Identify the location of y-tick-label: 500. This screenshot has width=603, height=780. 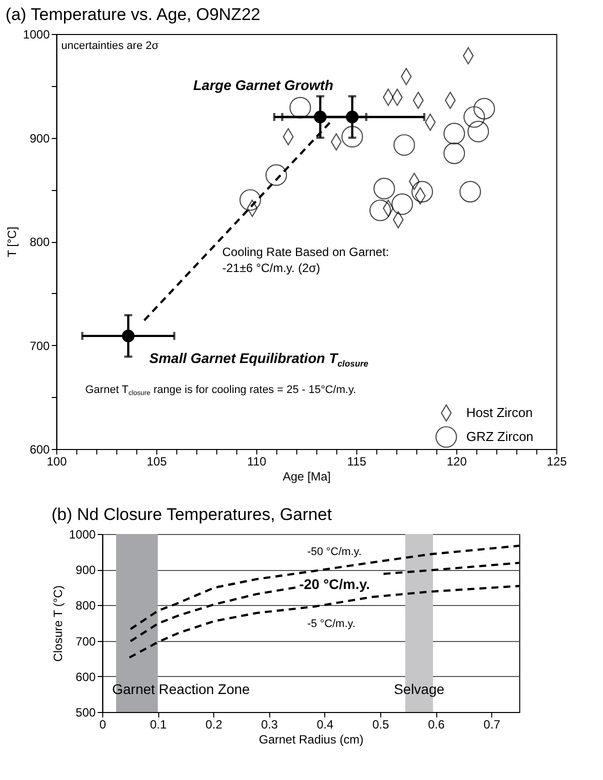
(86, 713).